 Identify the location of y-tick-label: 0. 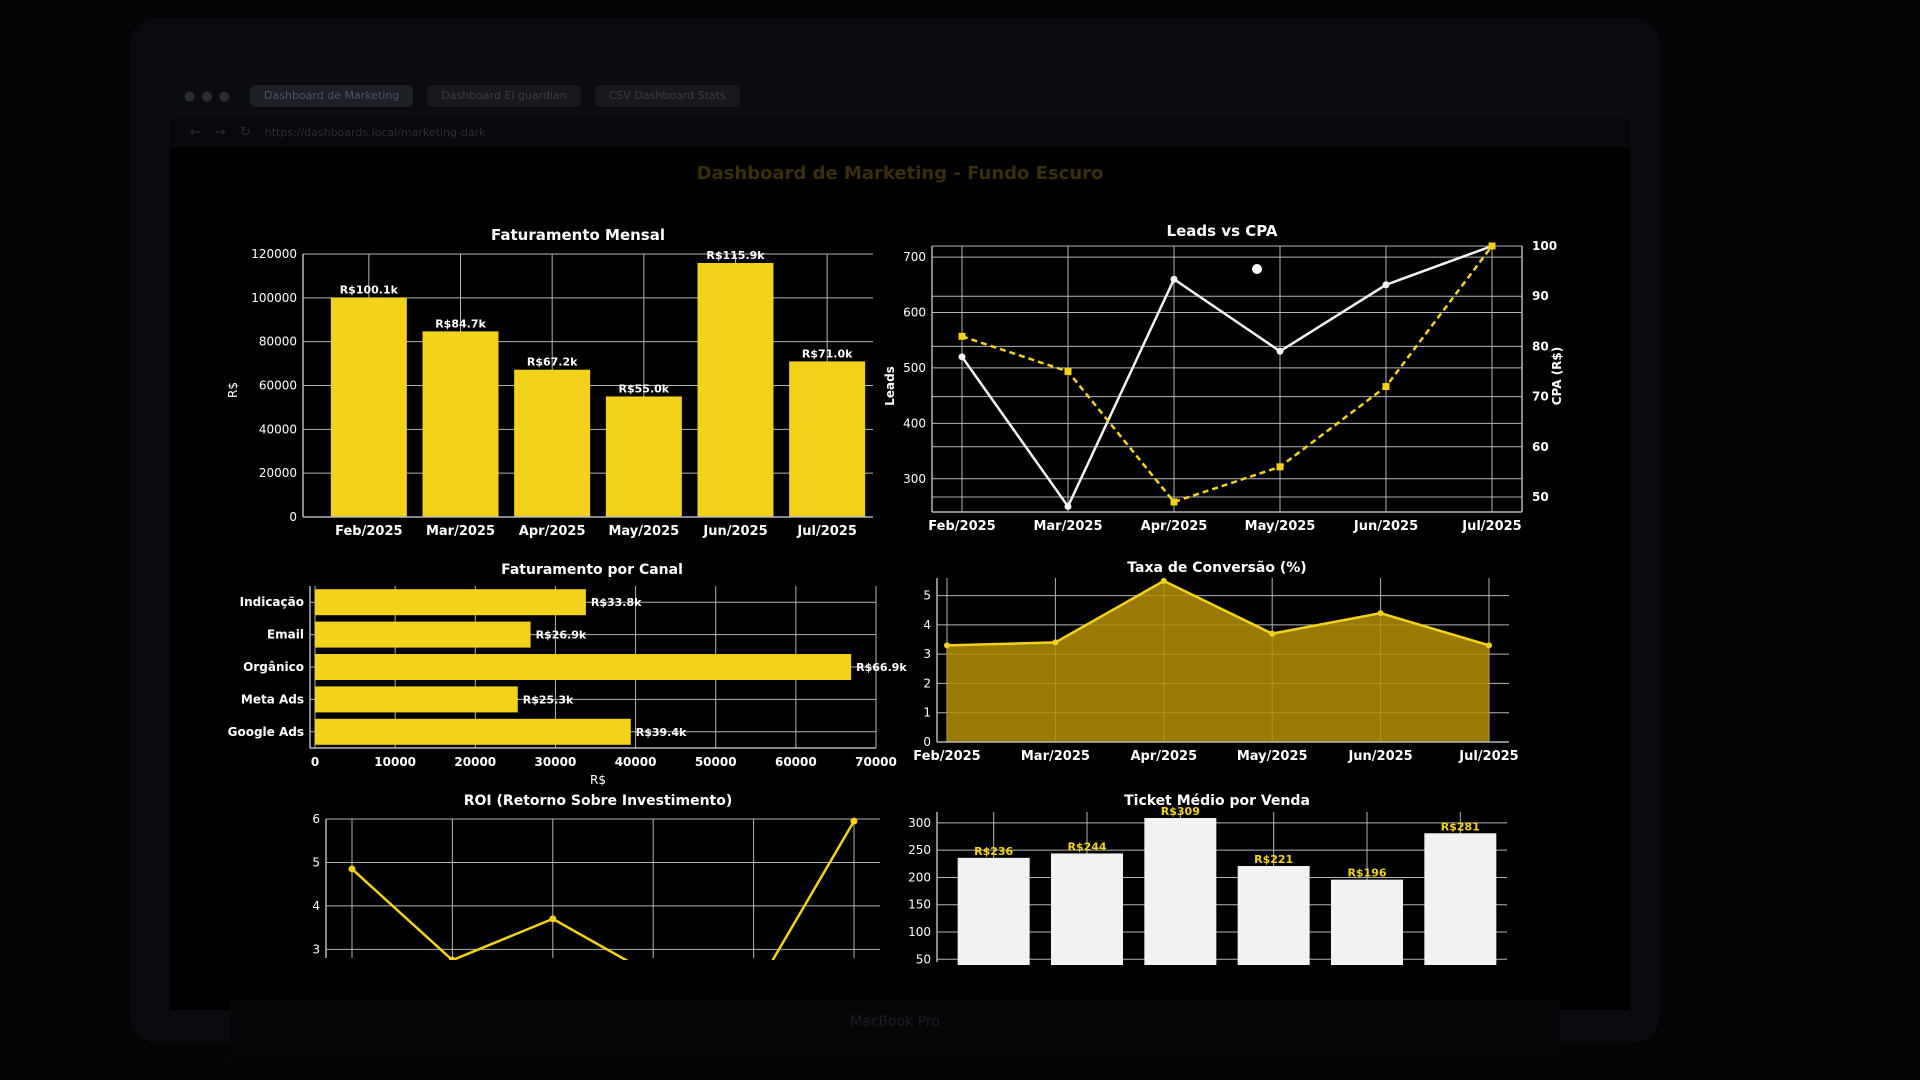
(927, 742).